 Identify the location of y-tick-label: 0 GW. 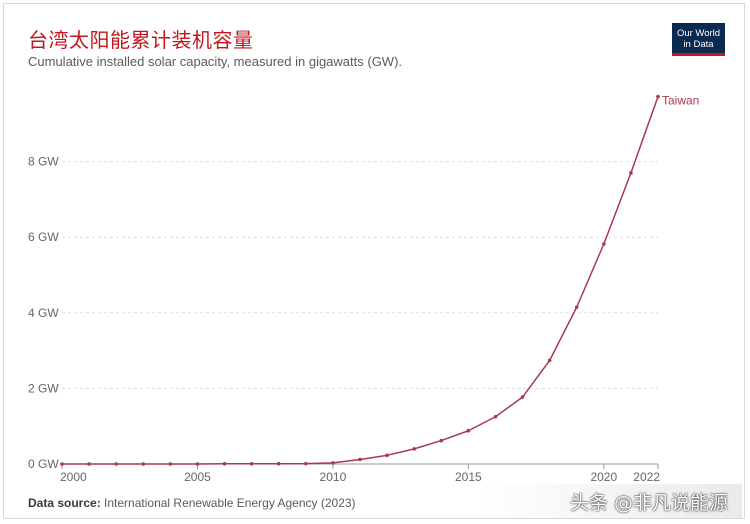
(43, 464).